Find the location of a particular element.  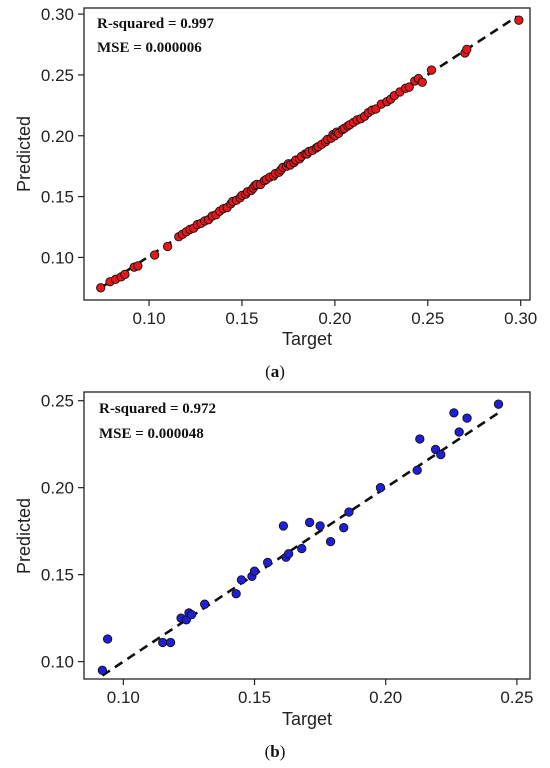

annotation-mse-b: MSE = 0.000048 is located at coordinates (151, 434).